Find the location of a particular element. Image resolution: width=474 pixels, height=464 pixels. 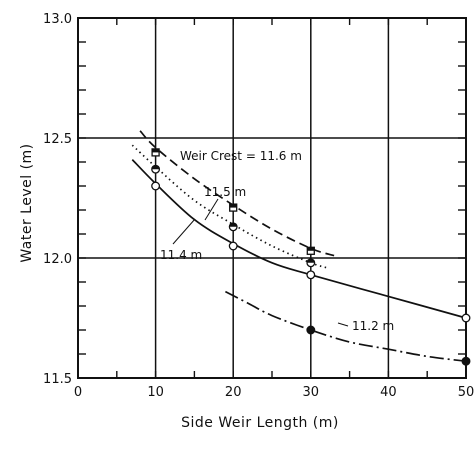

y-axis-title: Water Level (m) is located at coordinates (27, 202).